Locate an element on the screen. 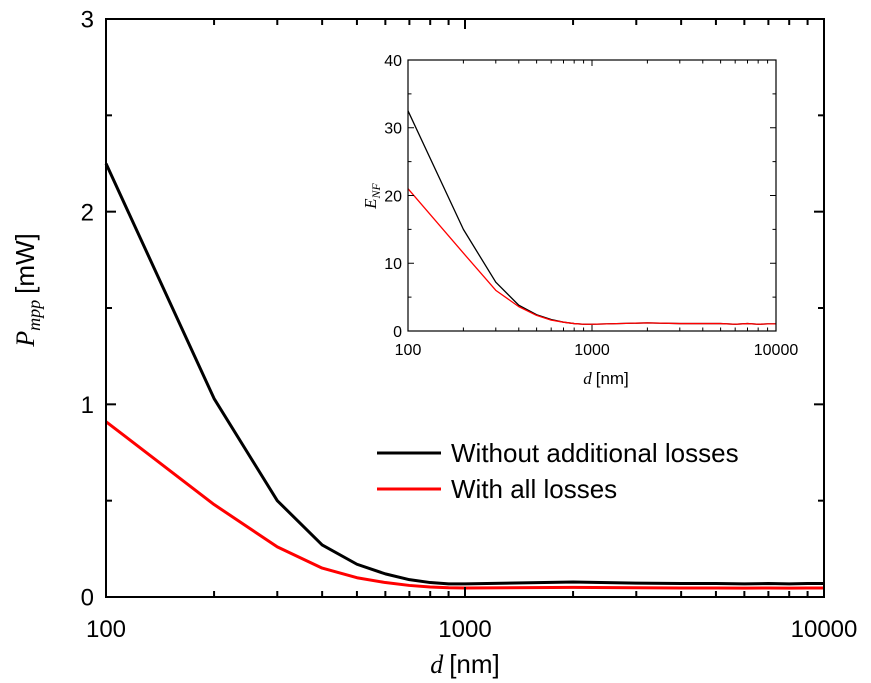 The height and width of the screenshot is (683, 871). inset-series-line-red is located at coordinates (591, 256).